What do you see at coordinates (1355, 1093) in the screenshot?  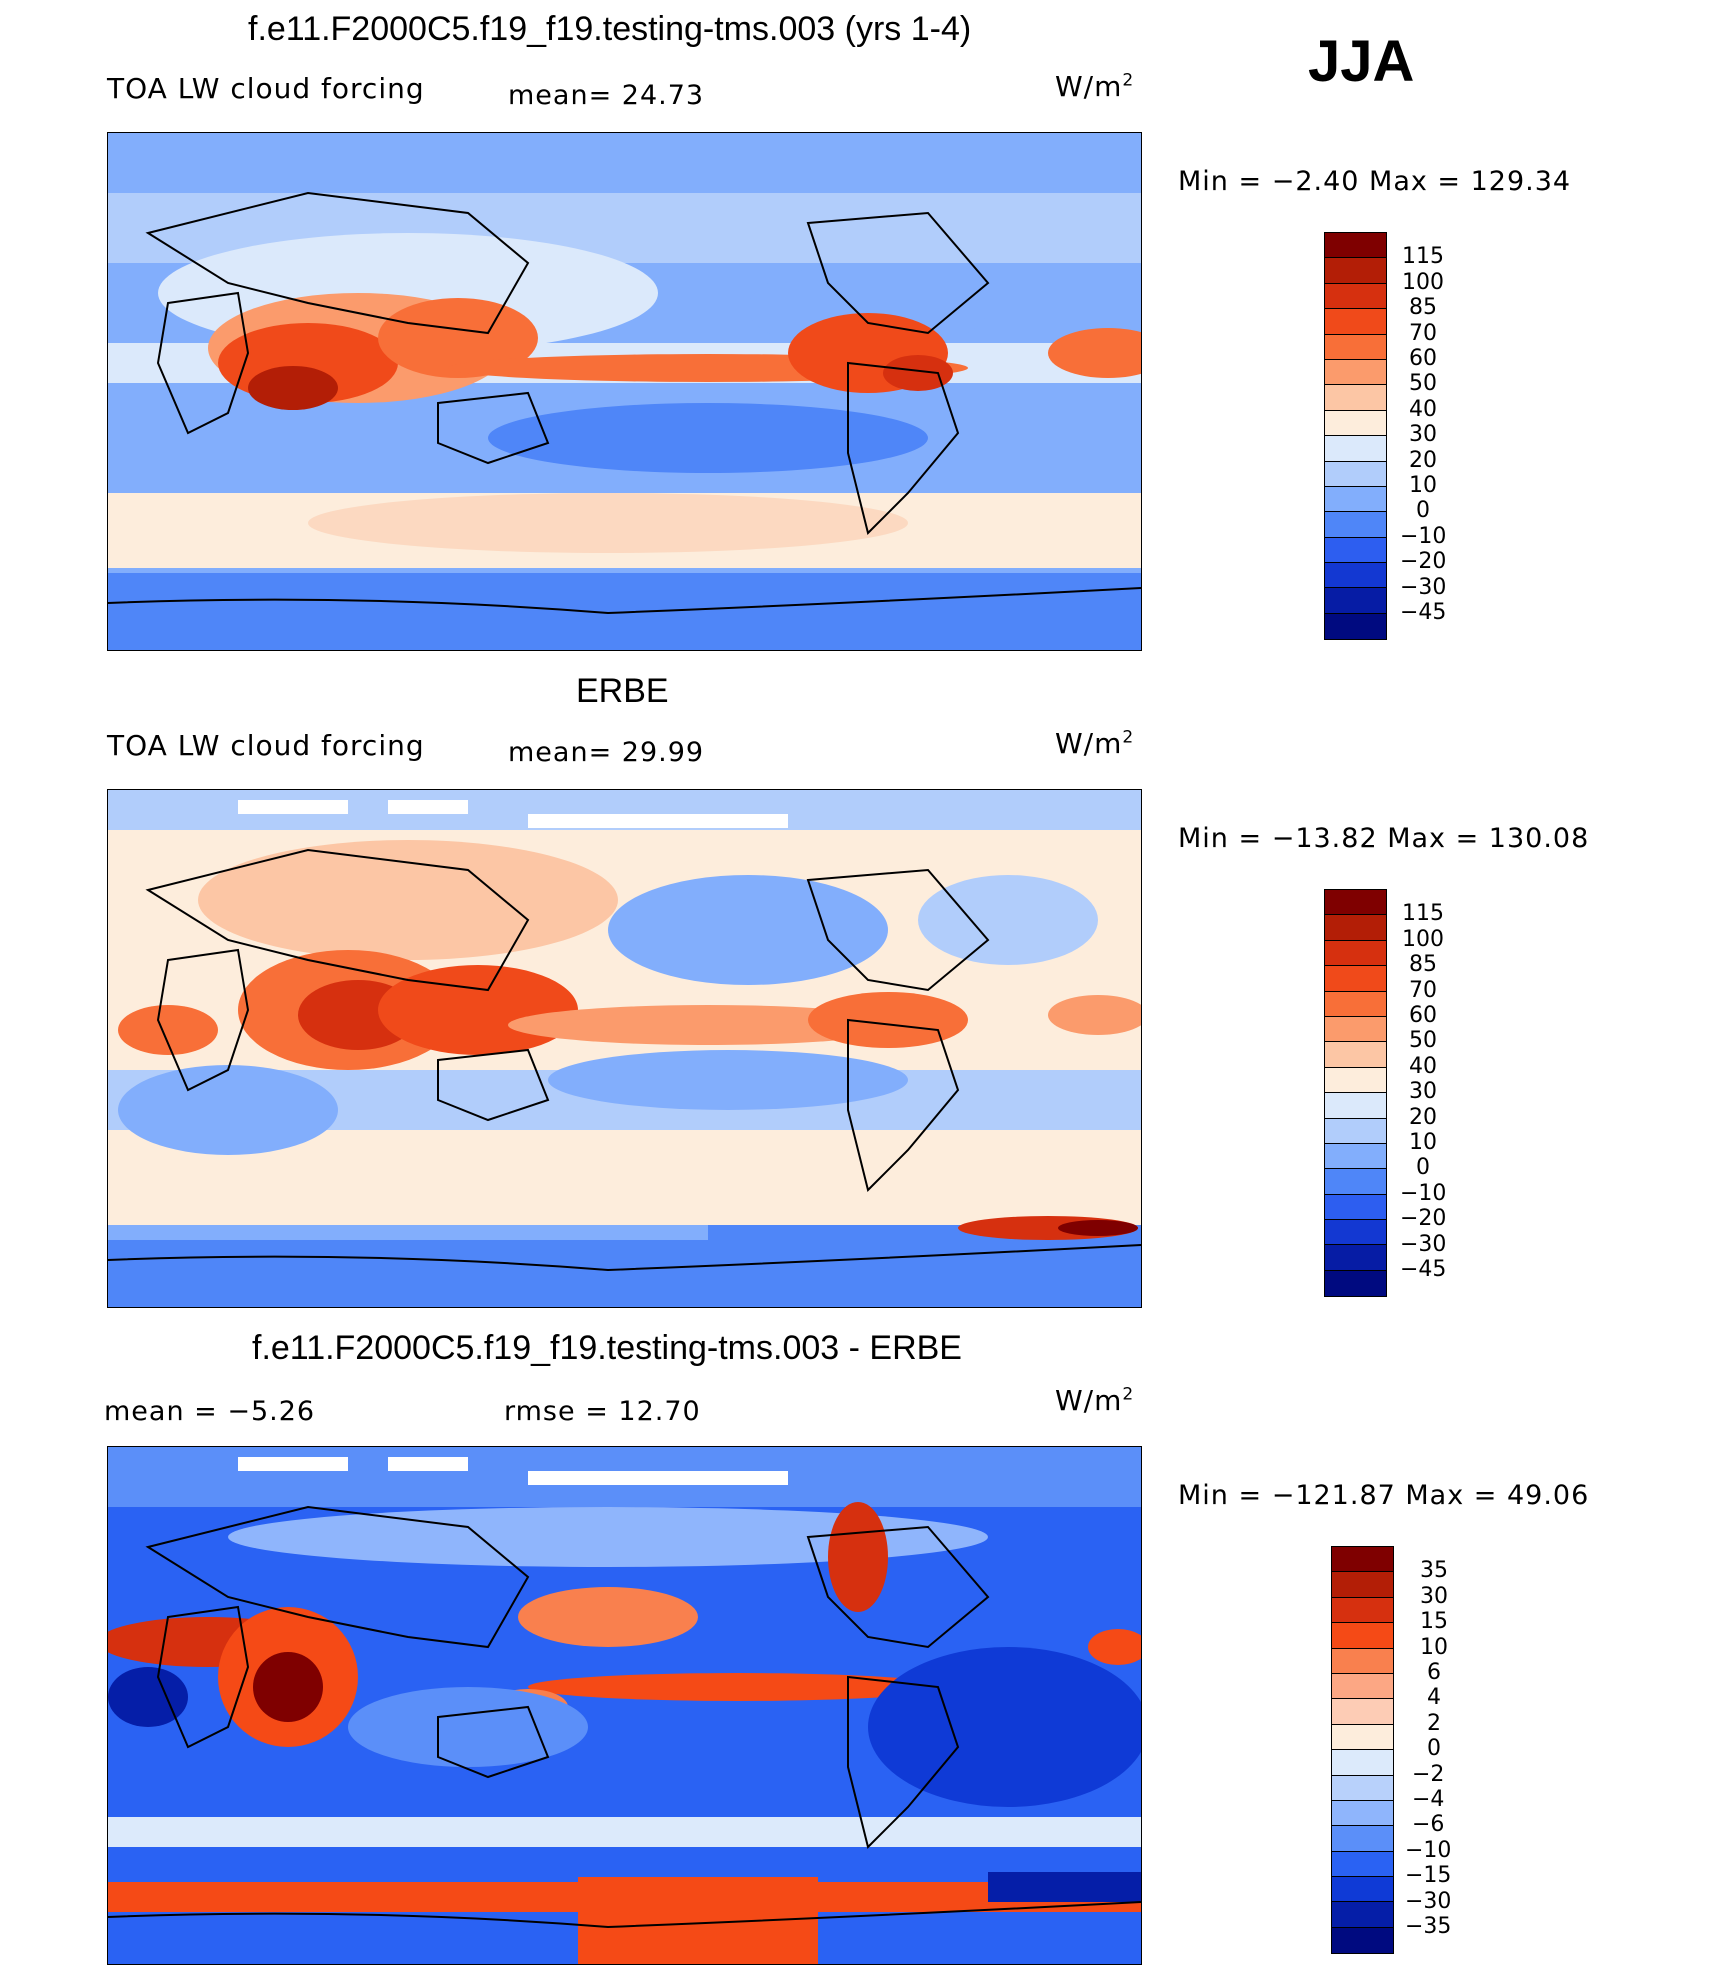 I see `panel2-colorbar` at bounding box center [1355, 1093].